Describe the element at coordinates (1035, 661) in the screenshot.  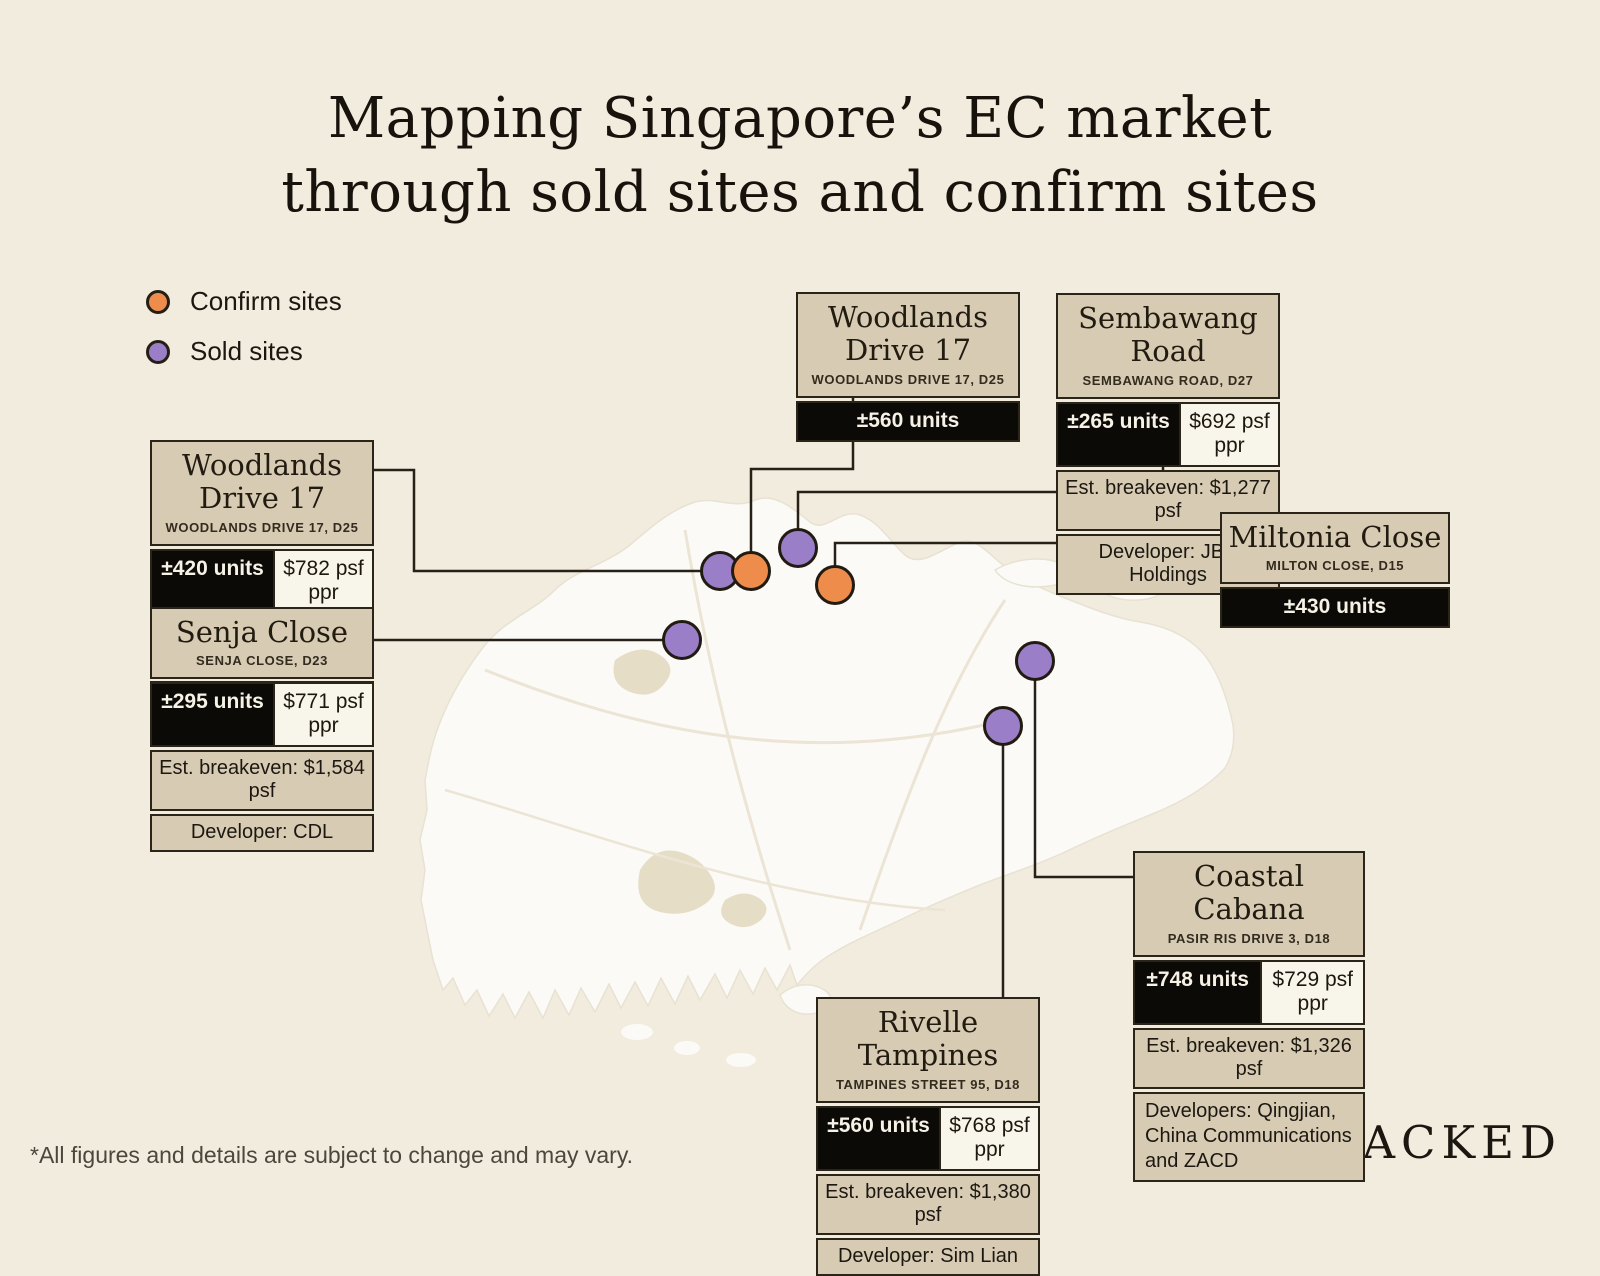
I see `sold-site-marker-coastal` at that location.